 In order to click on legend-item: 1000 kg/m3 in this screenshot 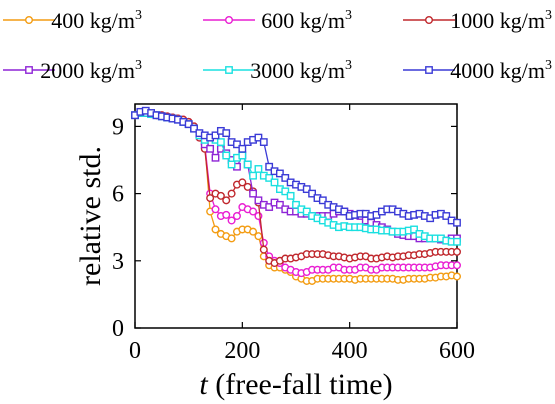, I will do `click(477, 20)`.